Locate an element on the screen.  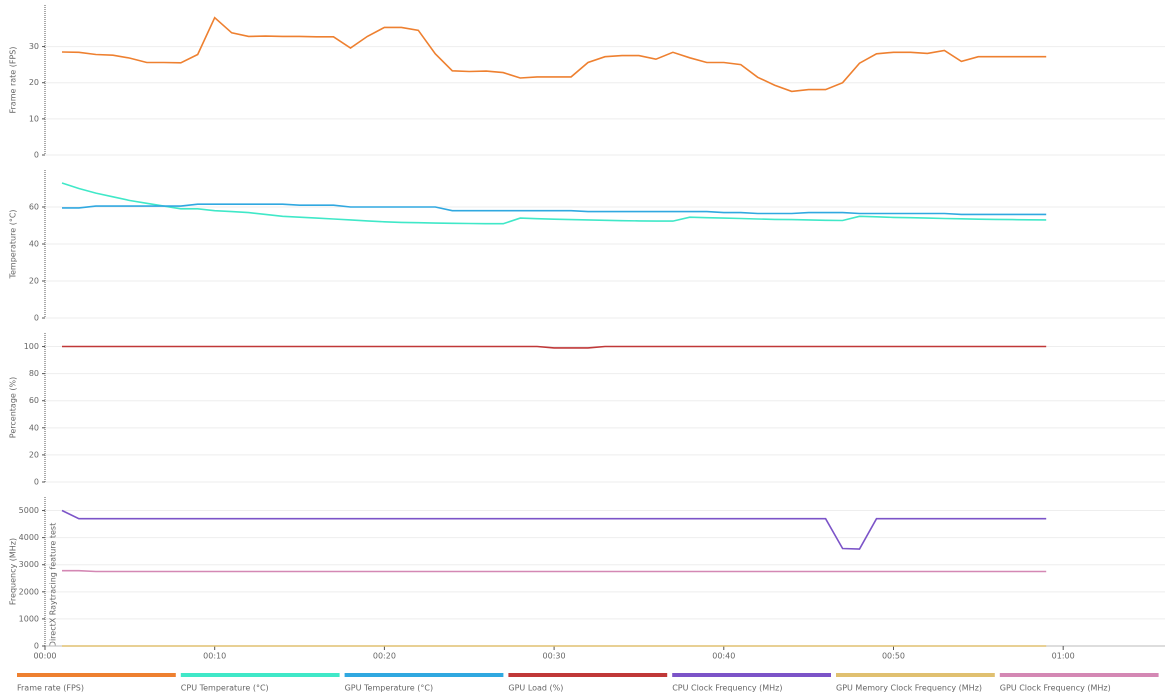
y-tick-label: 10 is located at coordinates (34, 118).